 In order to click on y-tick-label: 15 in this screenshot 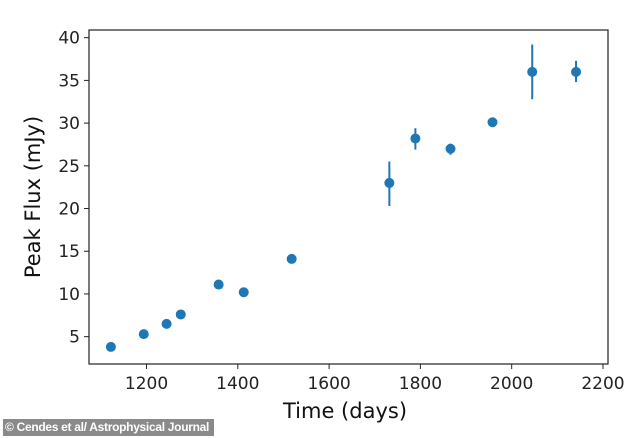, I will do `click(69, 252)`.